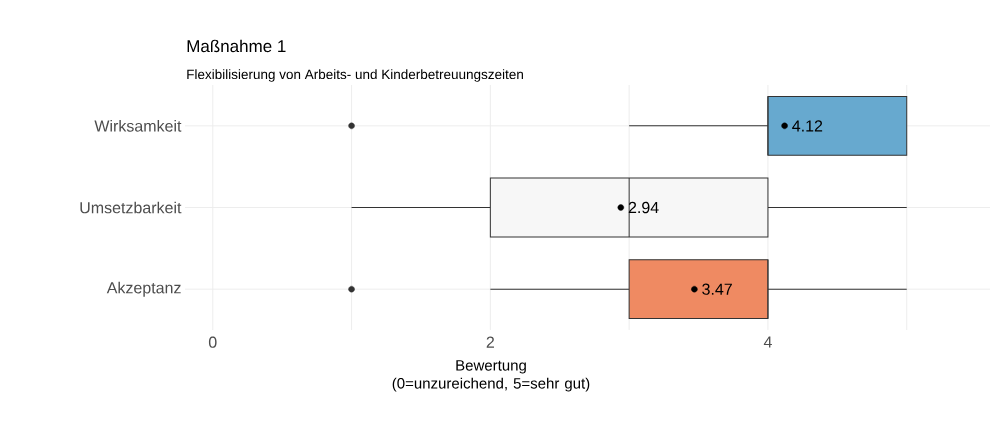  Describe the element at coordinates (490, 342) in the screenshot. I see `x-tick-label: 2` at that location.